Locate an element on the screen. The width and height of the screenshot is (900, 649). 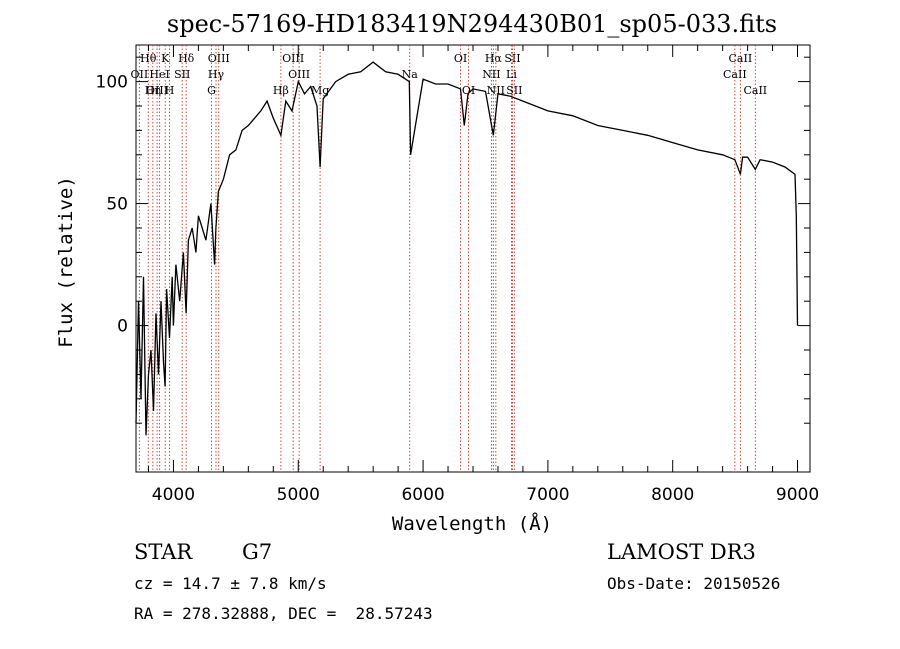
line-label-14: OIII is located at coordinates (299, 74).